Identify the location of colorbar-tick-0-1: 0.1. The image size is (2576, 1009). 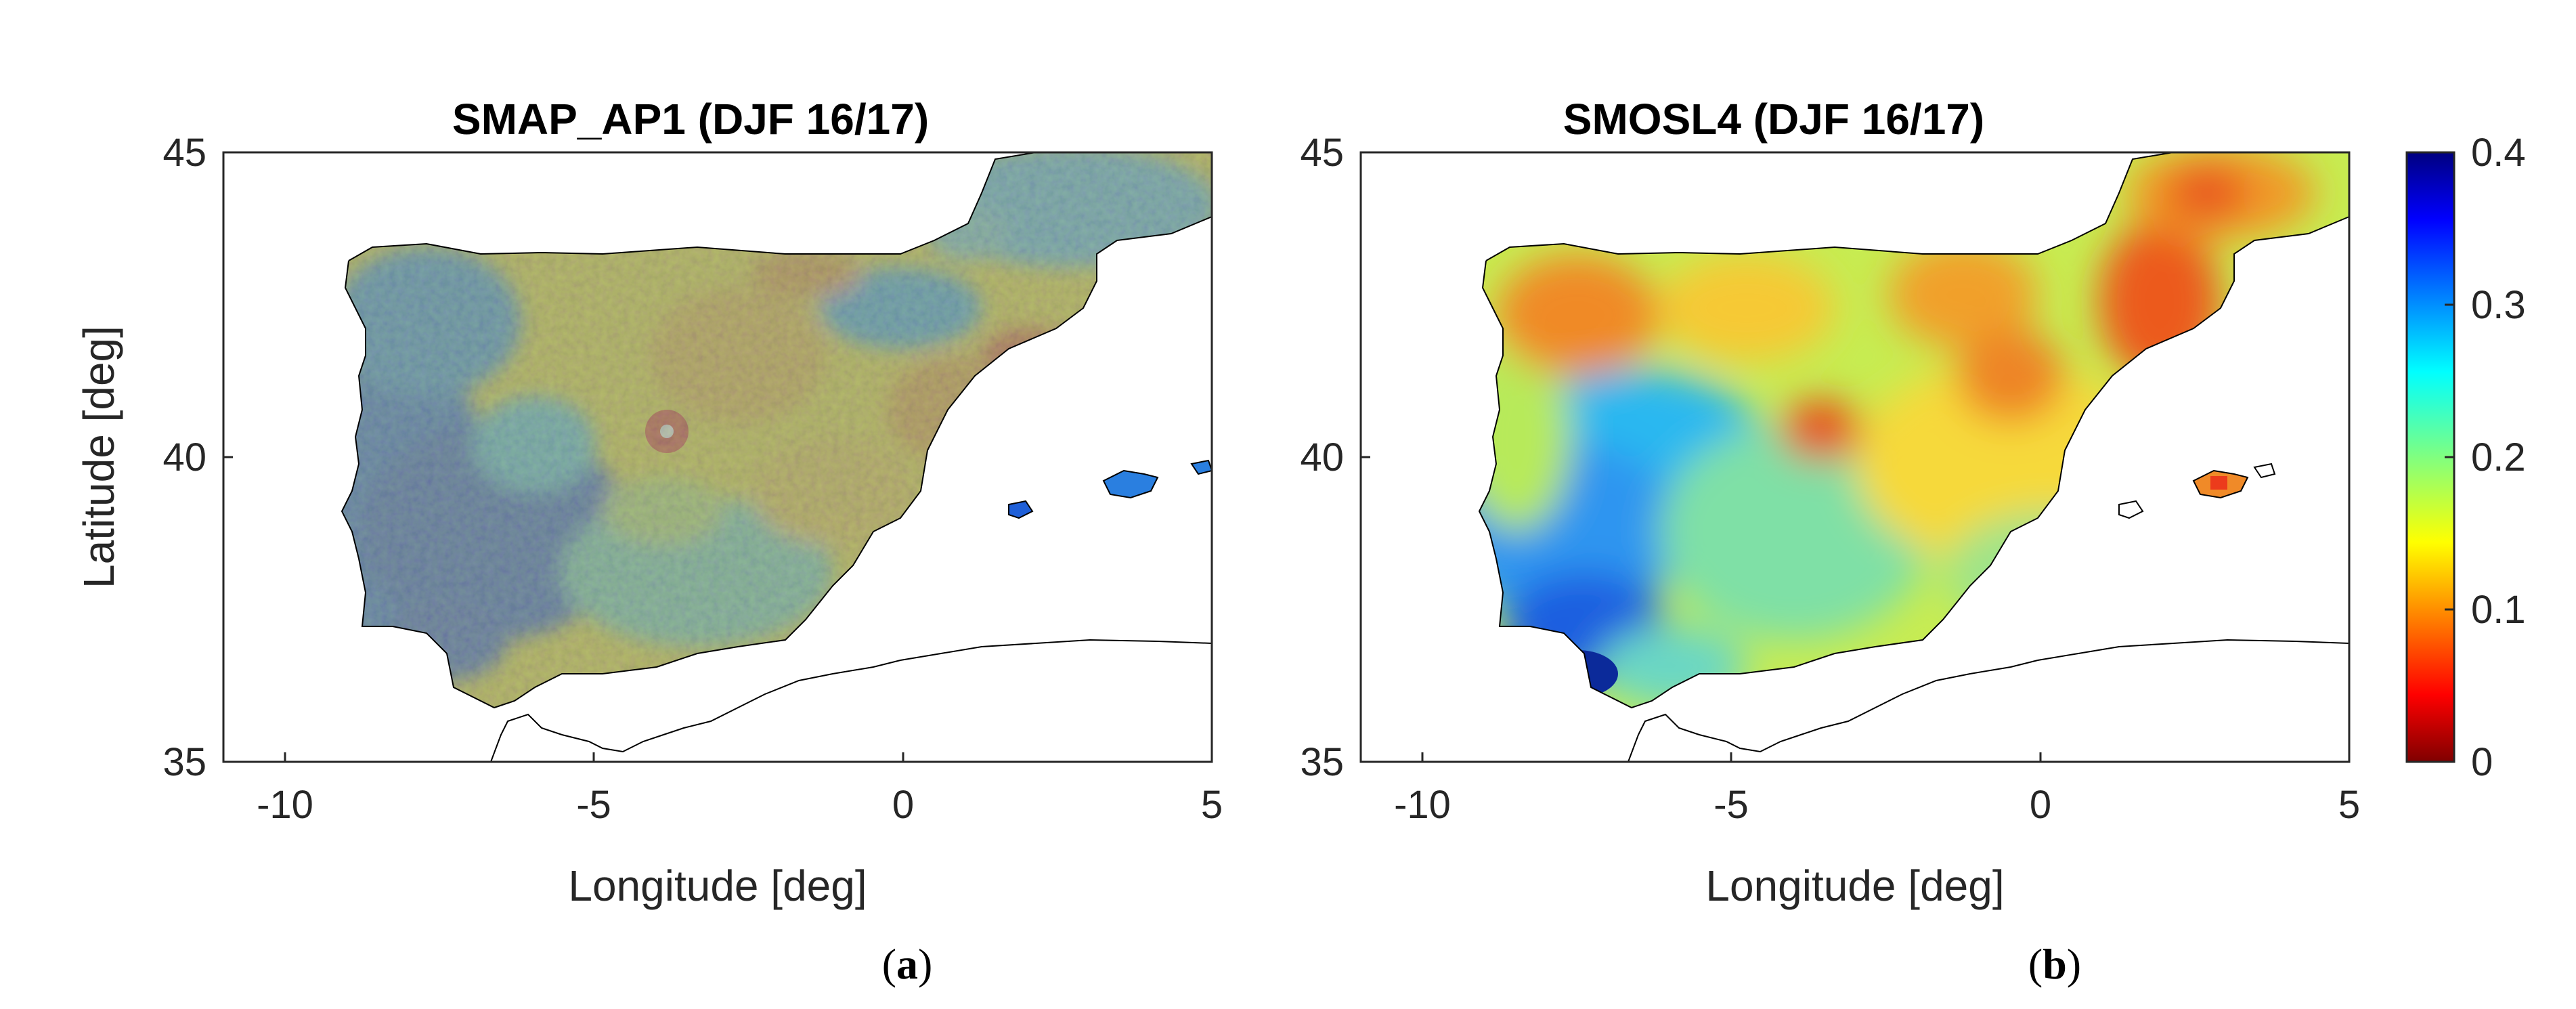
(2498, 610).